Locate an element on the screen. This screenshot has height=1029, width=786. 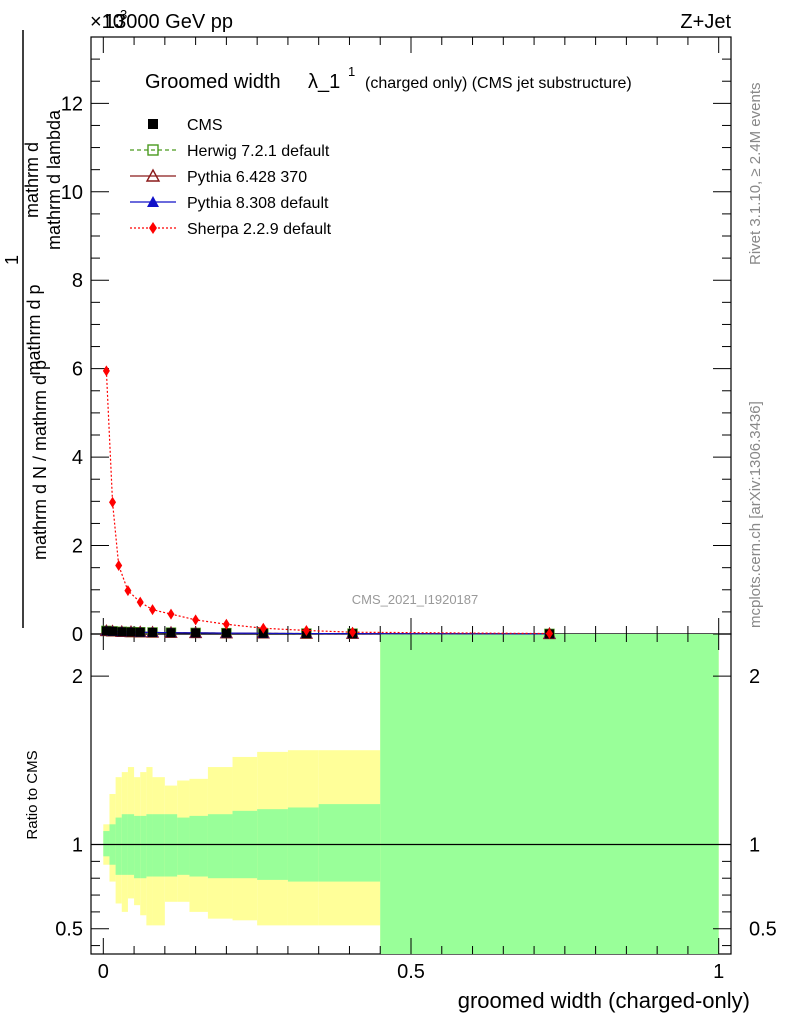
y-label-prefactor-den: mathrm d N / mathrm d p is located at coordinates (40, 460).